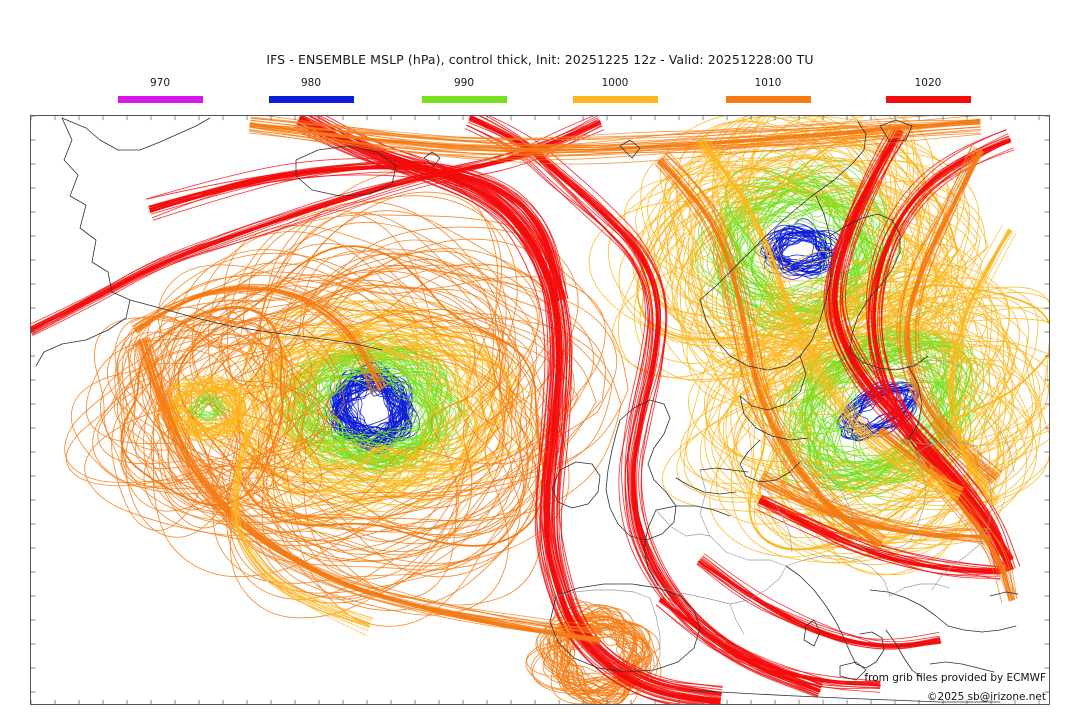  I want to click on legend-item-1010: 1010, so click(768, 89).